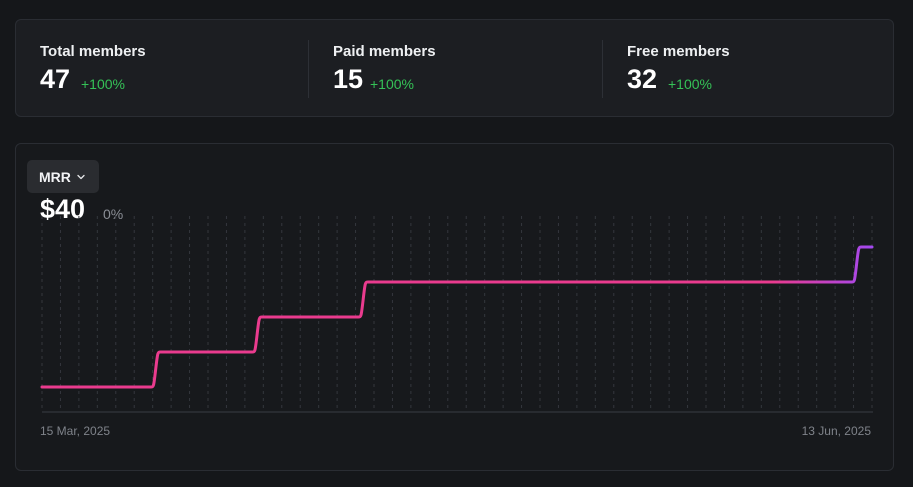 Image resolution: width=913 pixels, height=487 pixels. What do you see at coordinates (642, 79) in the screenshot?
I see `stat-value: 32` at bounding box center [642, 79].